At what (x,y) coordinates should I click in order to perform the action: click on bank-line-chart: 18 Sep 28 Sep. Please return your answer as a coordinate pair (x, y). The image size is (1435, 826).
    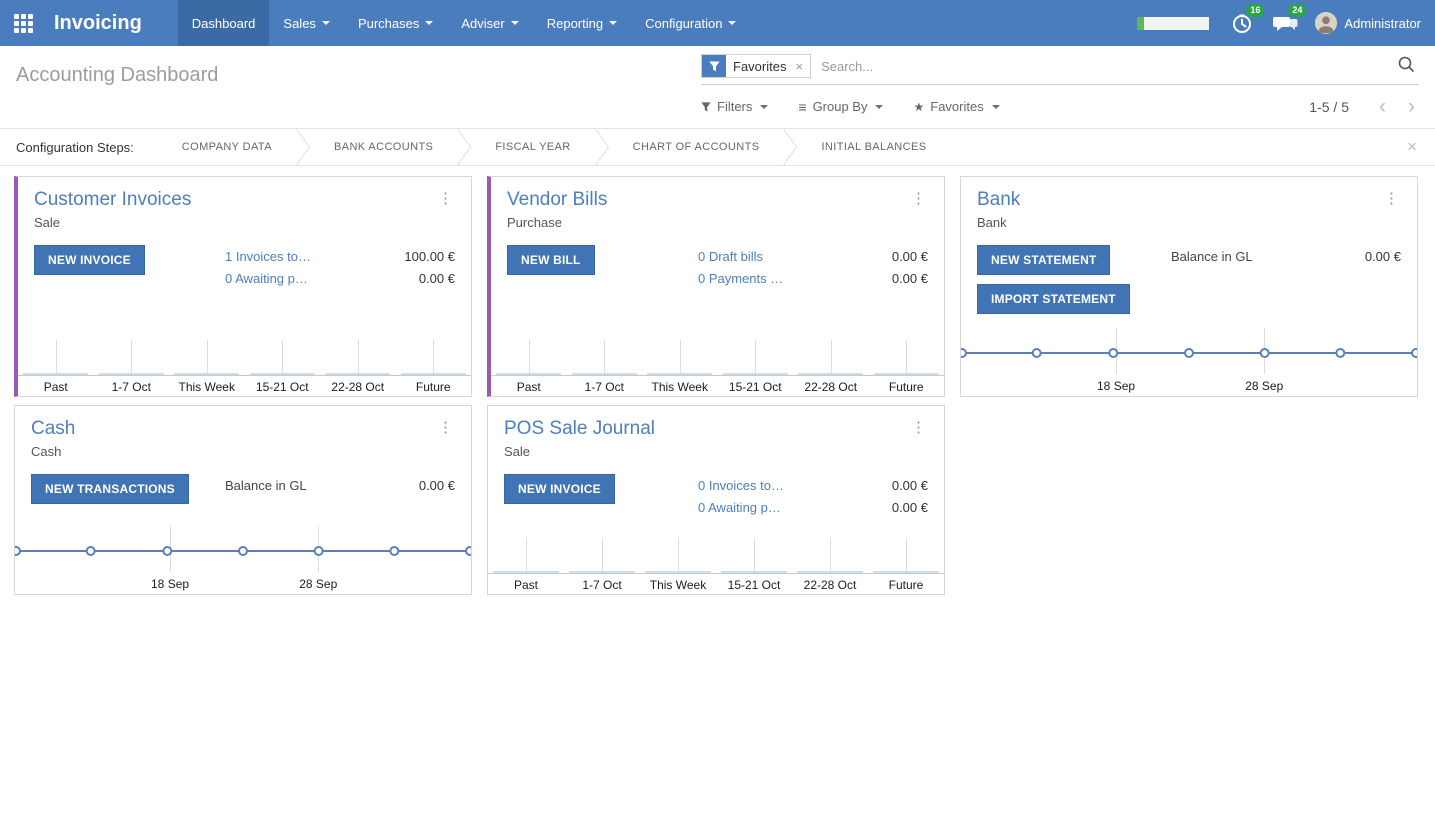
    Looking at the image, I should click on (1189, 362).